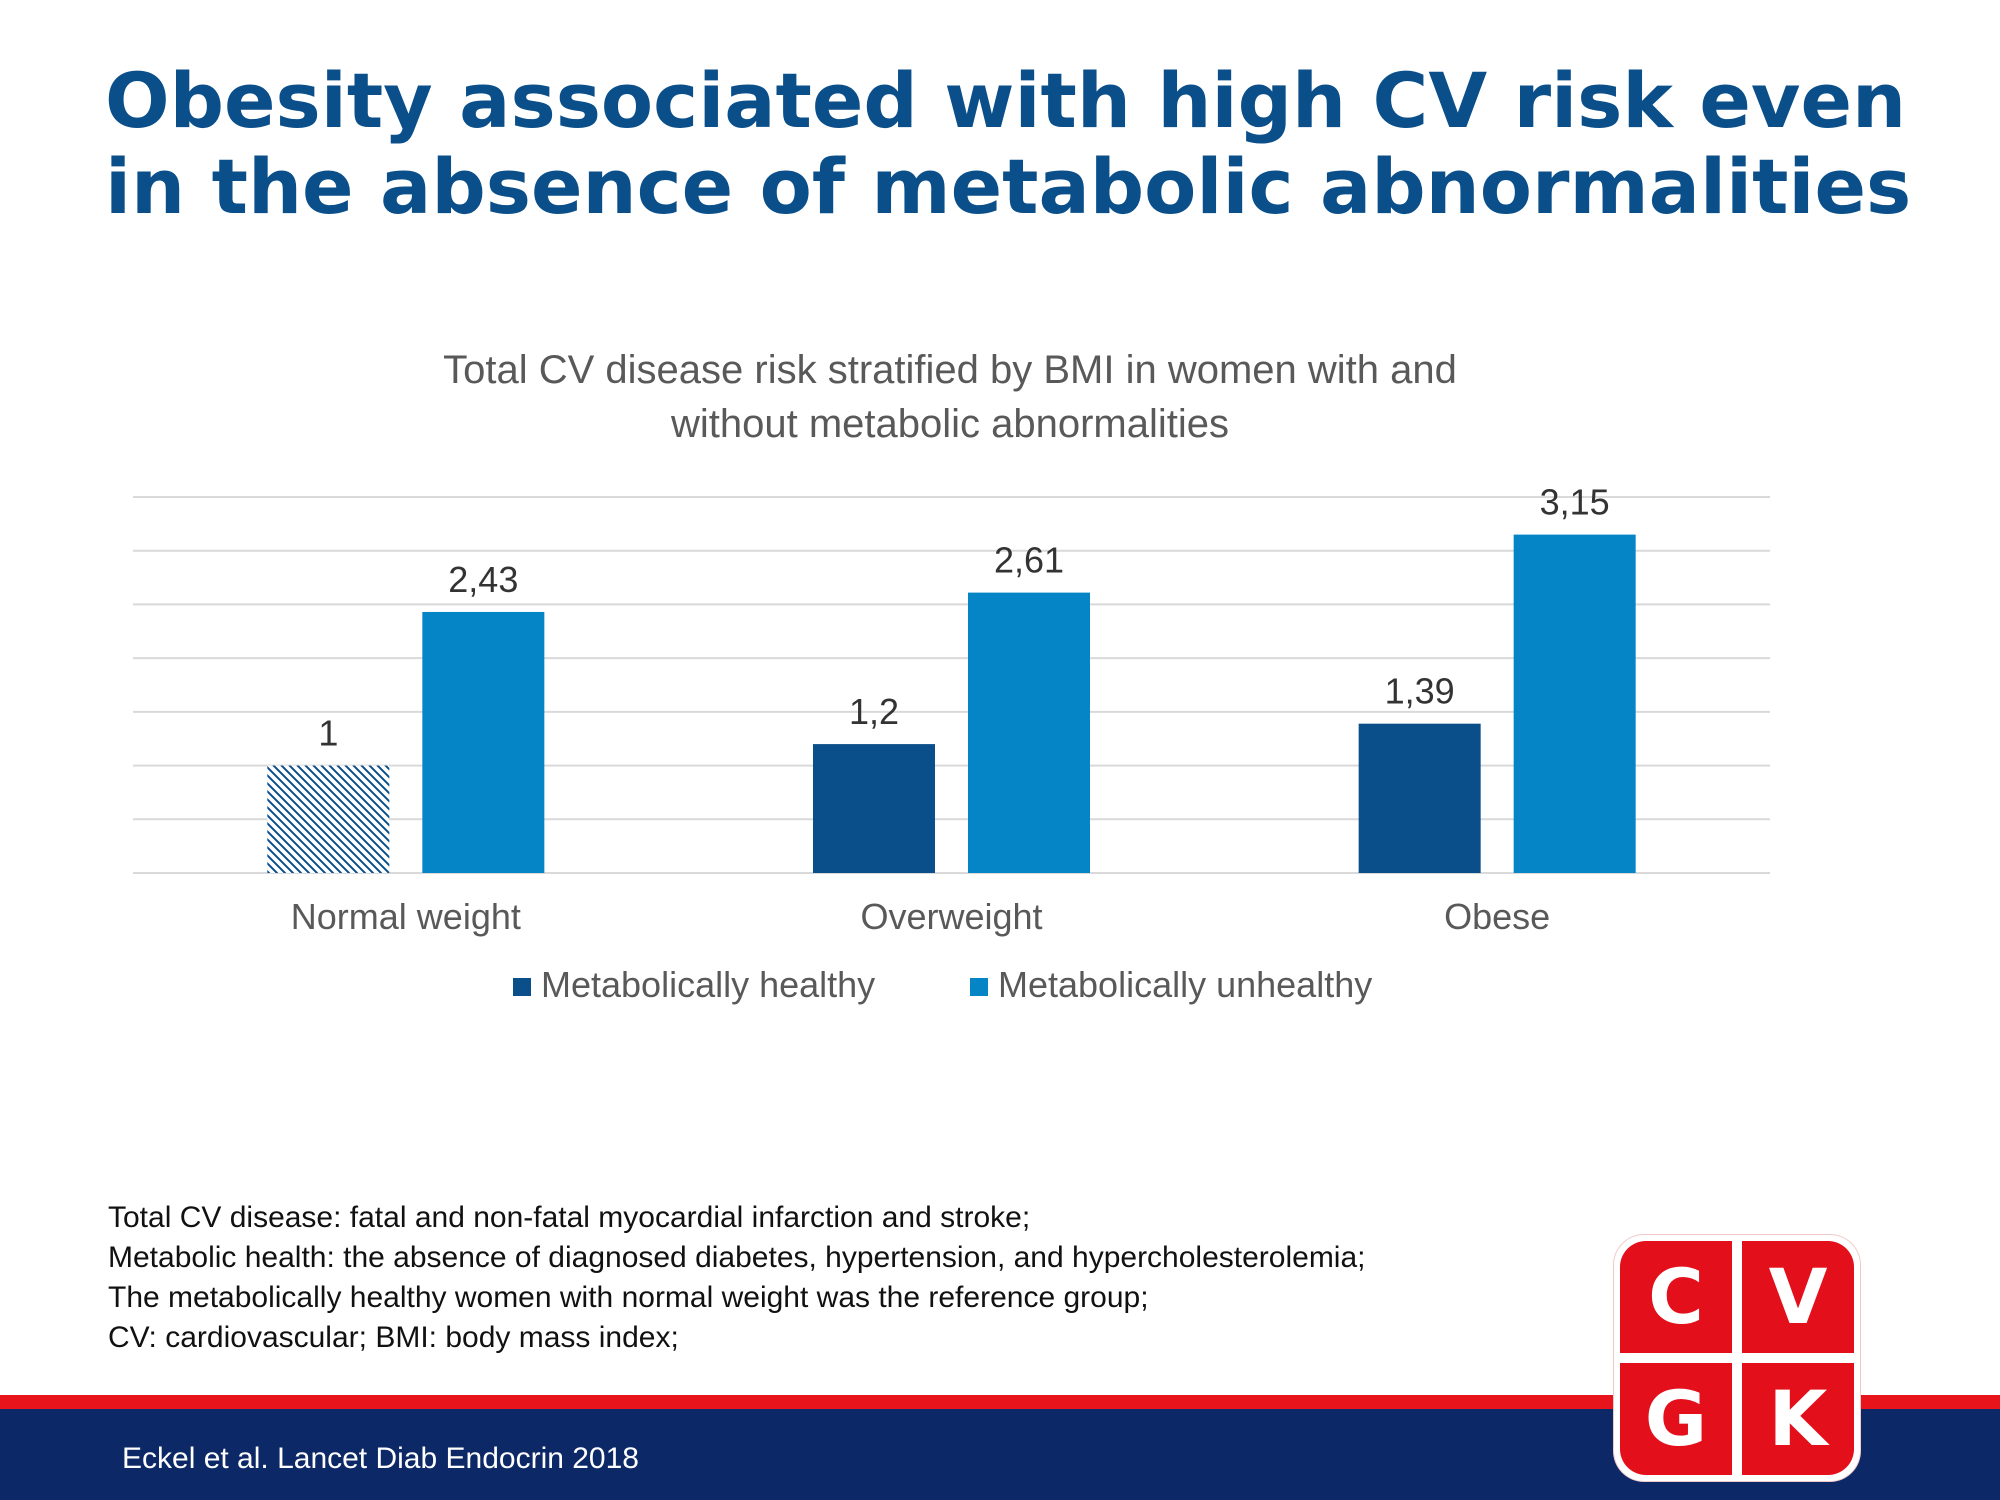  Describe the element at coordinates (1185, 984) in the screenshot. I see `legend-label: Metabolically unhealthy` at that location.